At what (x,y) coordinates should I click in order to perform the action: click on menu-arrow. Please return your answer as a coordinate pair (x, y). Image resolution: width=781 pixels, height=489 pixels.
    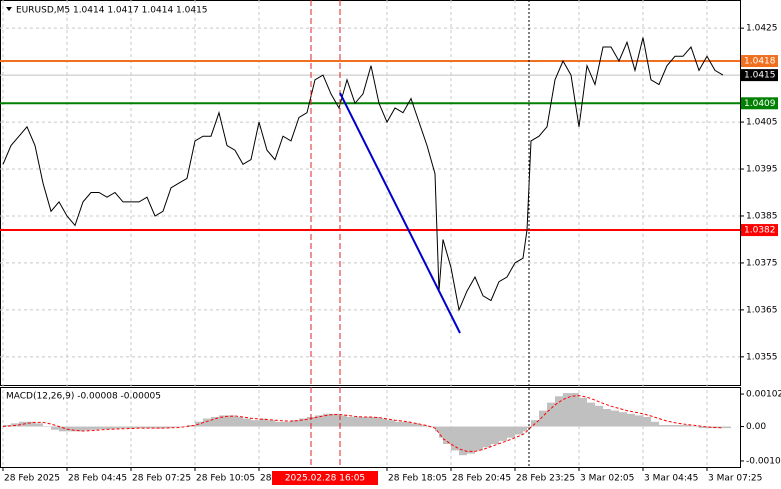
    Looking at the image, I should click on (9, 9).